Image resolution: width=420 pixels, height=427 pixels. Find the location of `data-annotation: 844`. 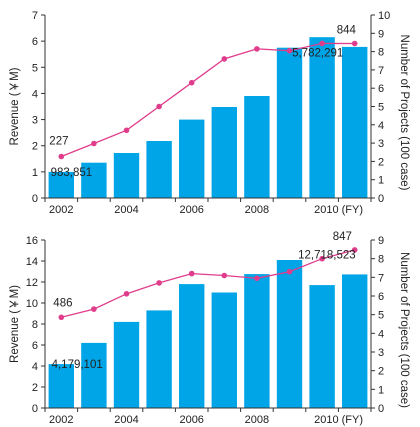

data-annotation: 844 is located at coordinates (347, 31).